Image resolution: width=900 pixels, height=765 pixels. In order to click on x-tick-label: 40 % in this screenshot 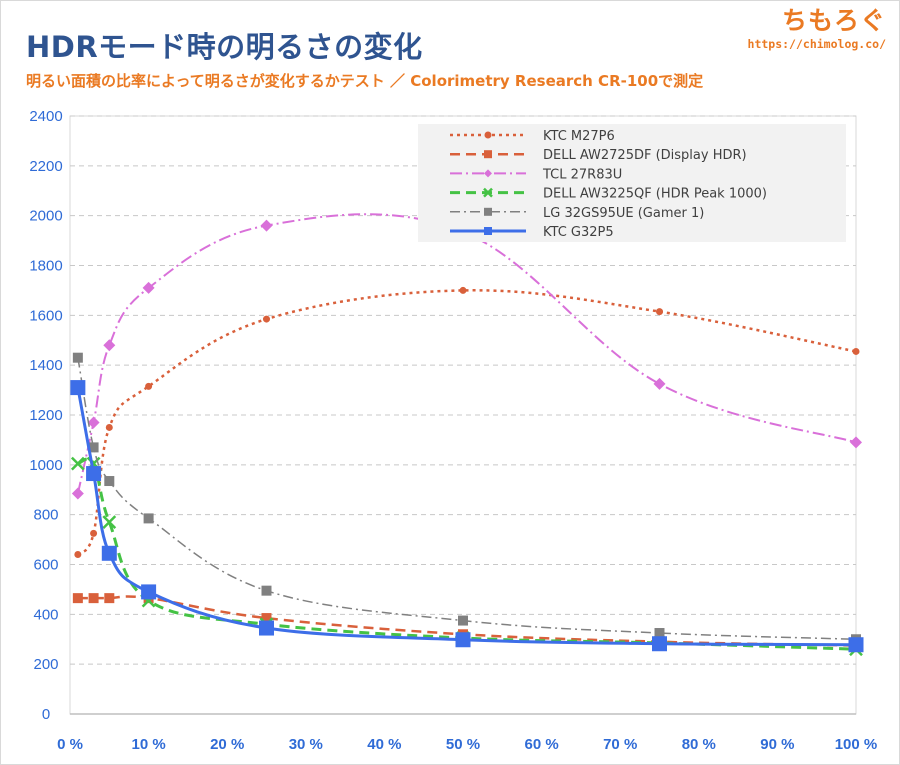, I will do `click(384, 744)`.